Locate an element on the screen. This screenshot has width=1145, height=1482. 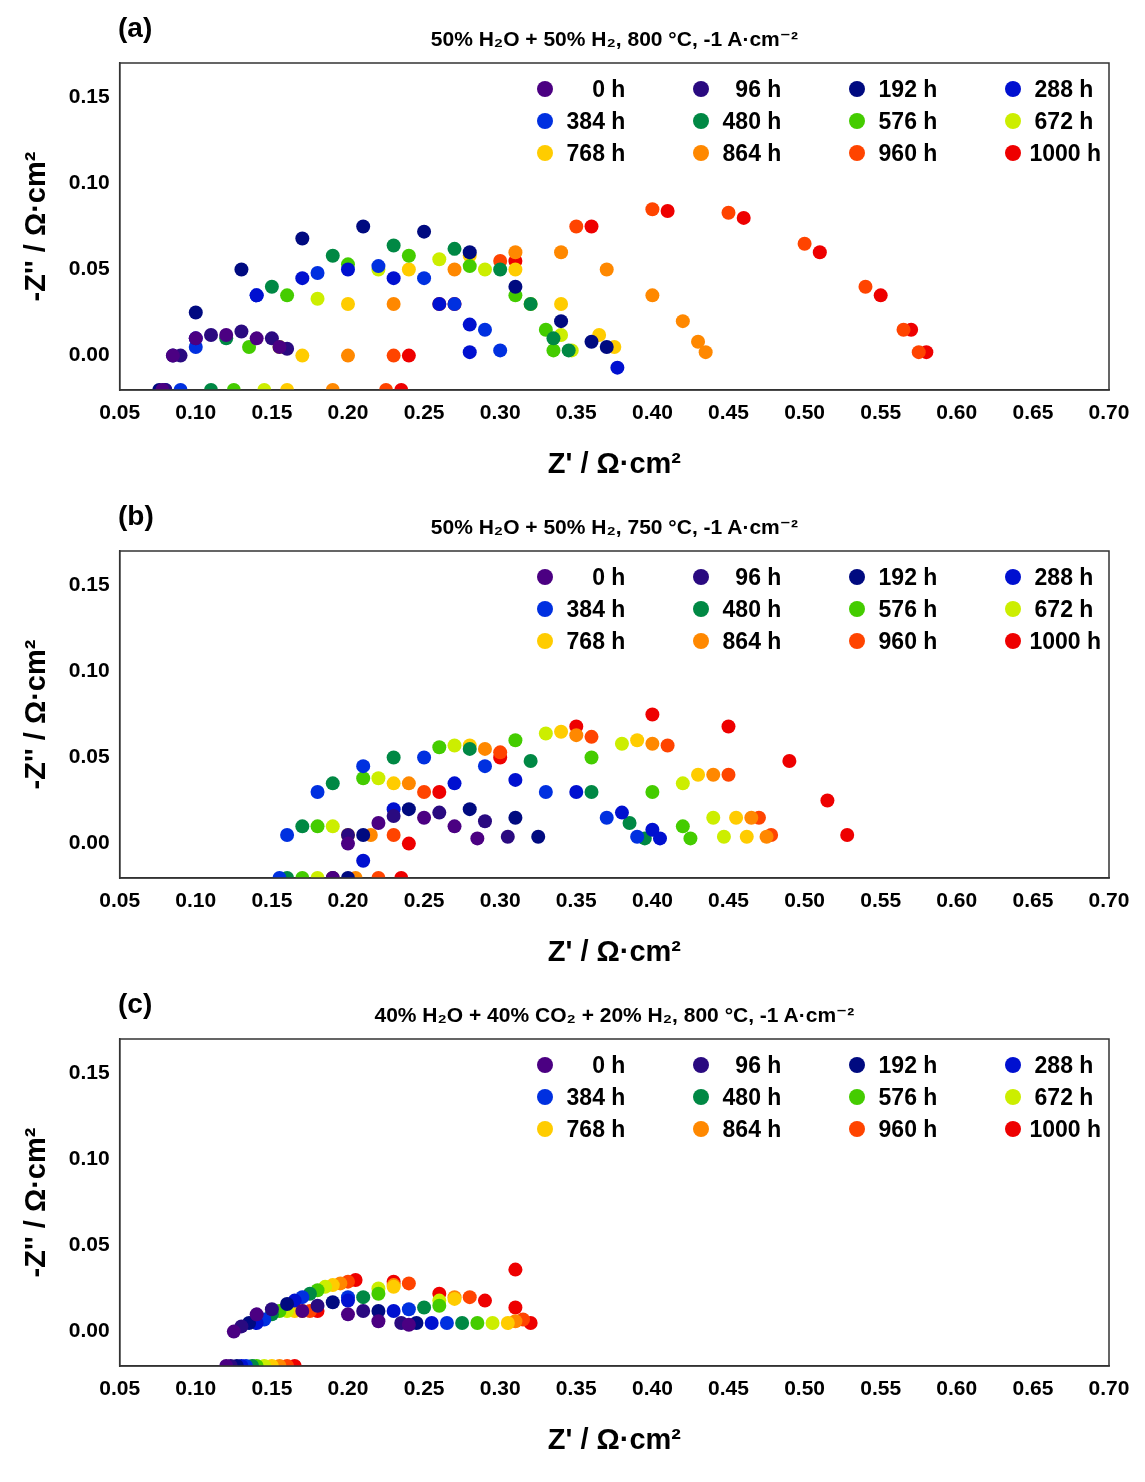
chart-title: 40% H₂O + 40% CO₂ + 20% H₂, 800 °C, -1 A·cm⁻² is located at coordinates (614, 1015).